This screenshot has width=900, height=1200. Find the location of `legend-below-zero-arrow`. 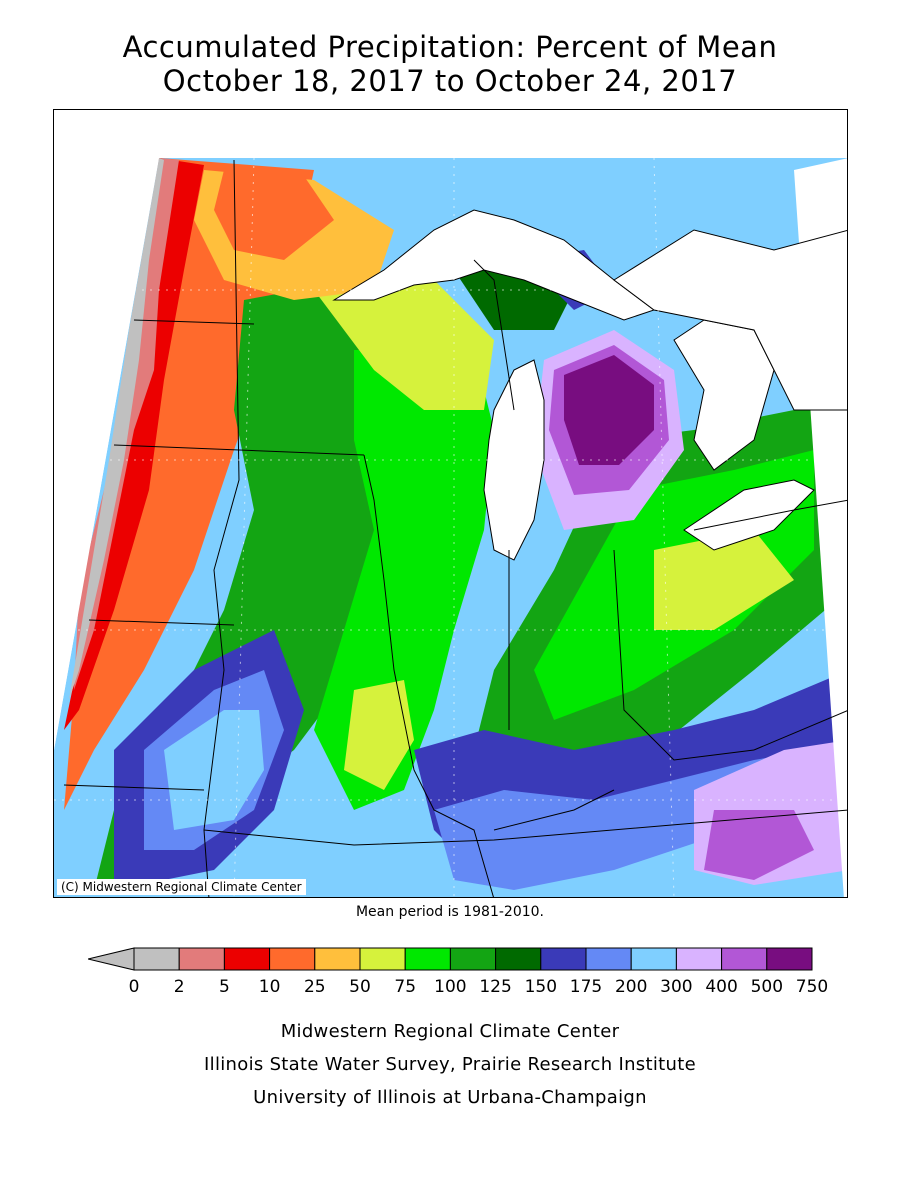

legend-below-zero-arrow is located at coordinates (111, 959).